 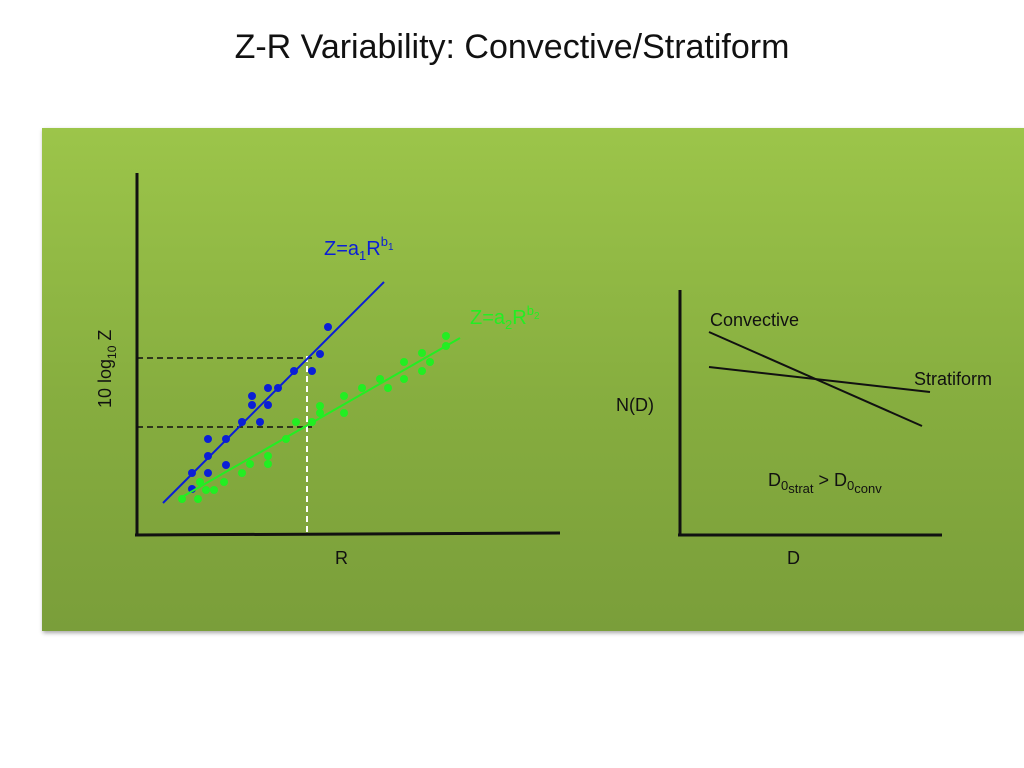 What do you see at coordinates (754, 320) in the screenshot?
I see `convective-label: Convective` at bounding box center [754, 320].